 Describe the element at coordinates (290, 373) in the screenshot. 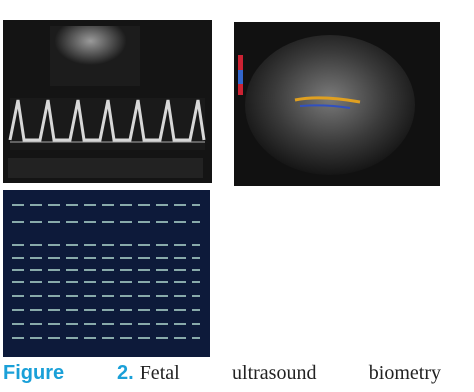

I see `caption-text: Fetal ultrasound biometry` at that location.